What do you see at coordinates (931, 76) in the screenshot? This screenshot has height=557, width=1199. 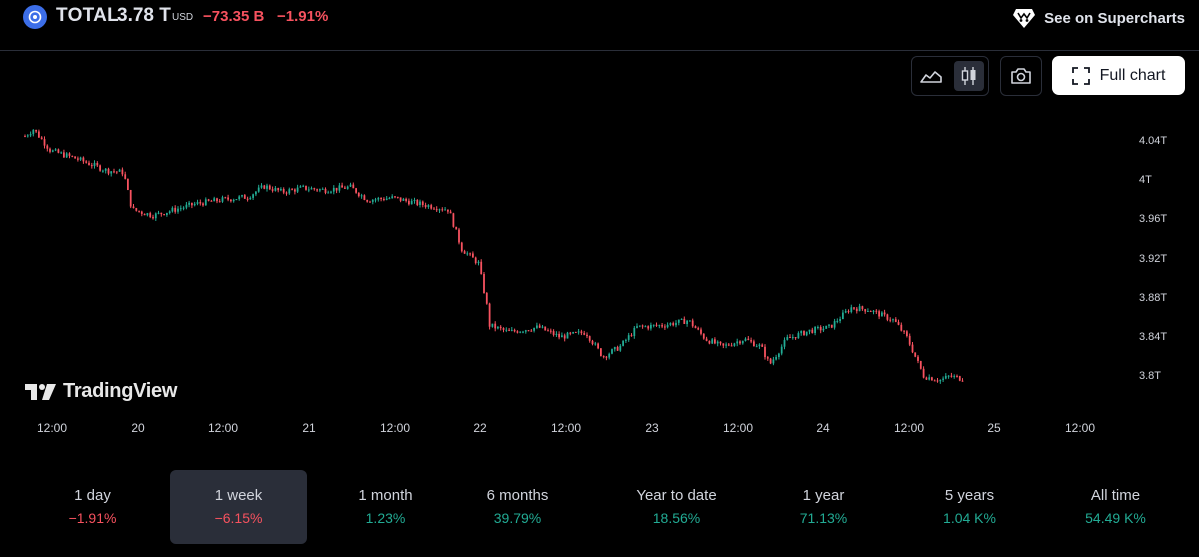 I see `area-style-button` at bounding box center [931, 76].